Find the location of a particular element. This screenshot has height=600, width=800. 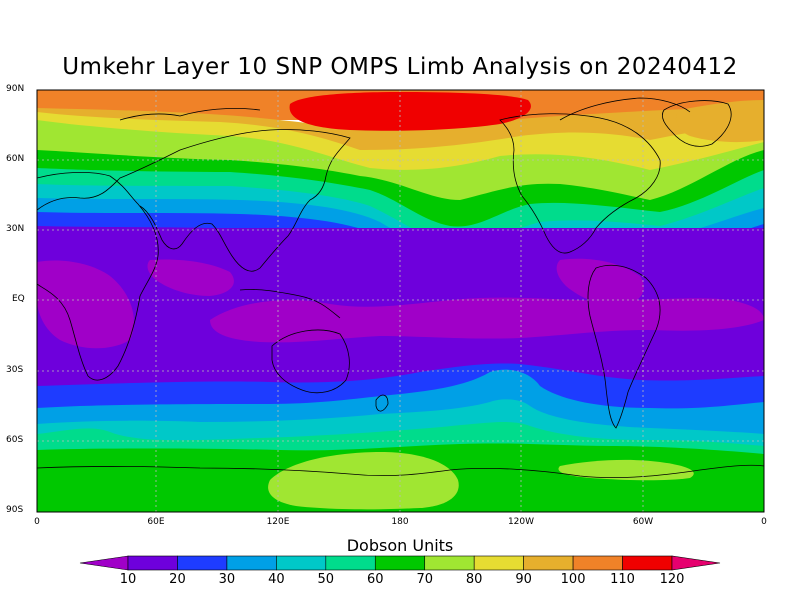

colorbar-level-label: 80 is located at coordinates (474, 579).